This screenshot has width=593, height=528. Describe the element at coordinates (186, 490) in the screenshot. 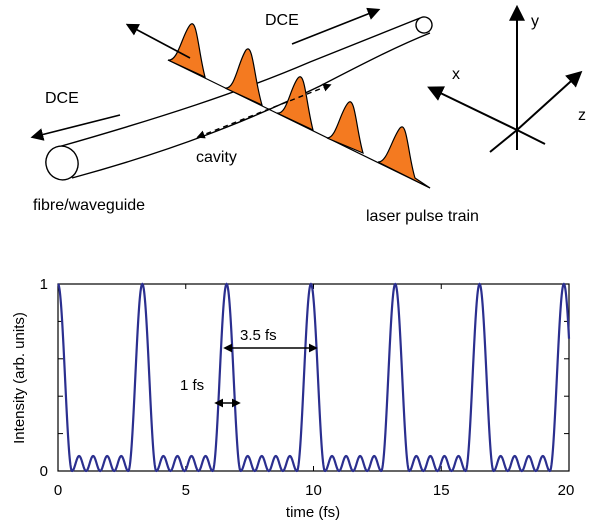

I see `xtick-label-5: 5` at that location.